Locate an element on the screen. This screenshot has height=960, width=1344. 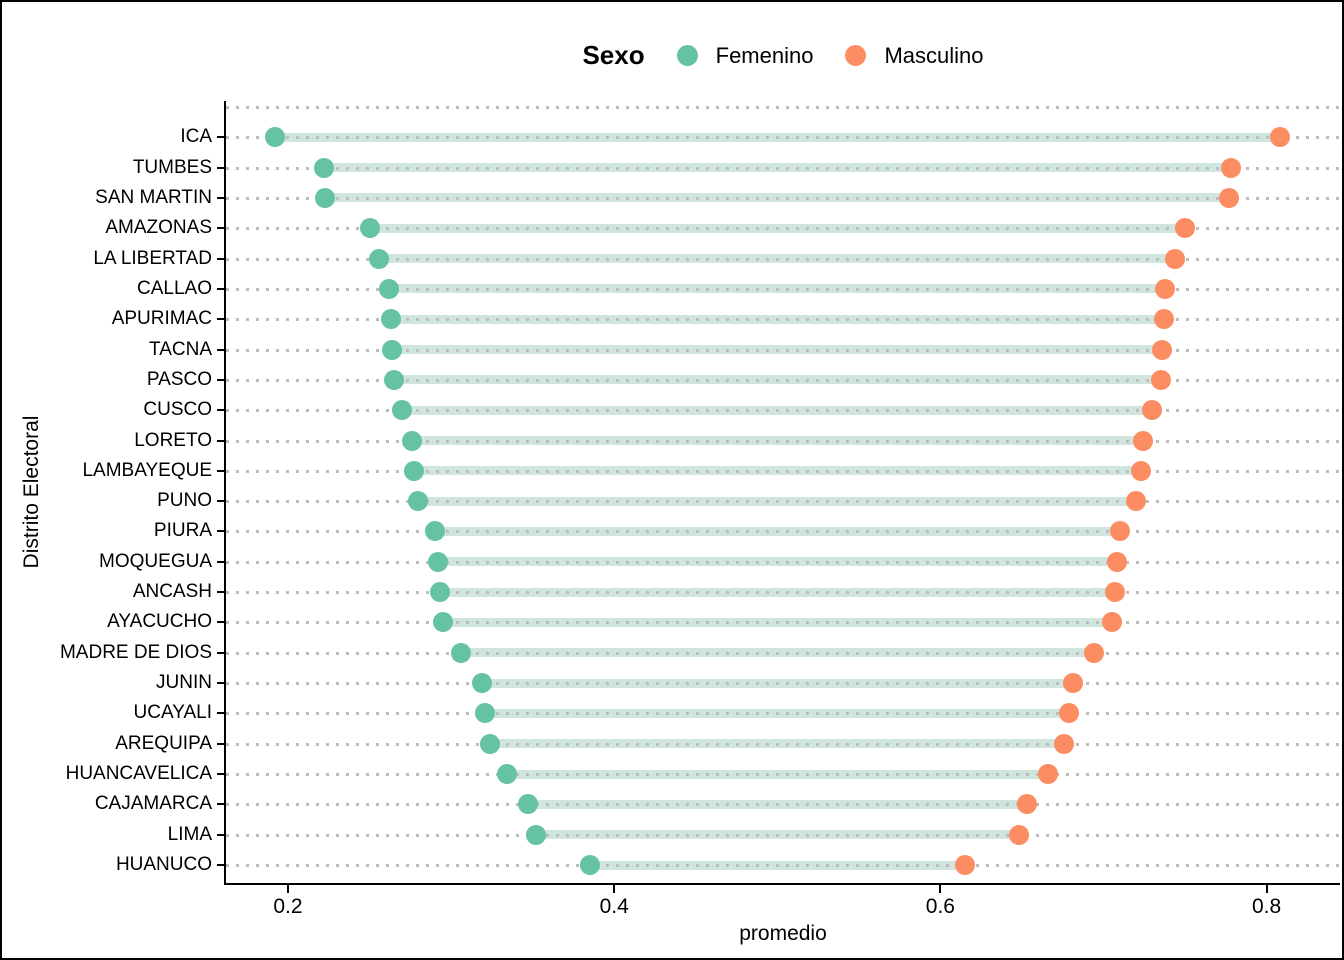
x-tick-label: 0.6 is located at coordinates (940, 906).